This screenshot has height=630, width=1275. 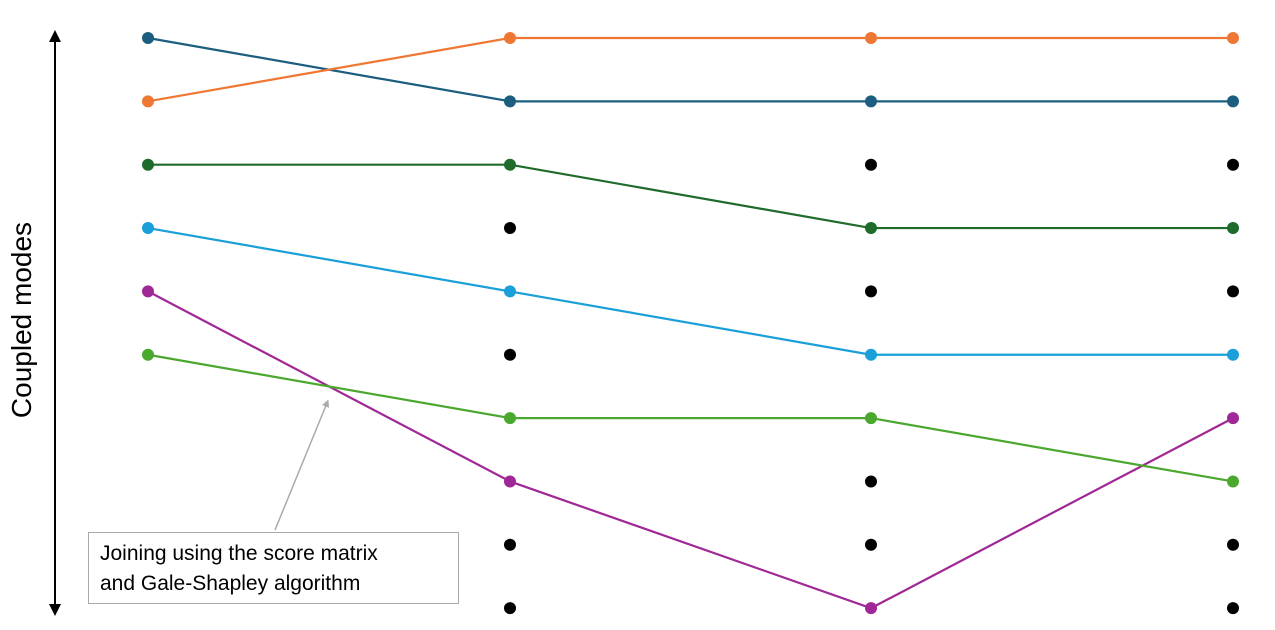 I want to click on annotation-pointer-arrow, so click(x=302, y=465).